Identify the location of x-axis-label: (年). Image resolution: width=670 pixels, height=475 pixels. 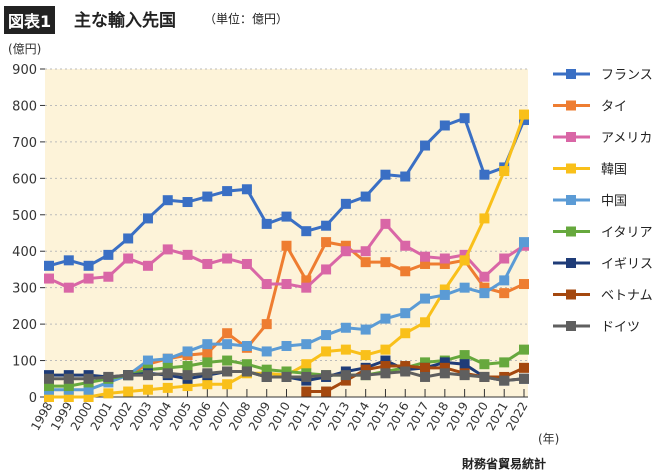
(549, 439).